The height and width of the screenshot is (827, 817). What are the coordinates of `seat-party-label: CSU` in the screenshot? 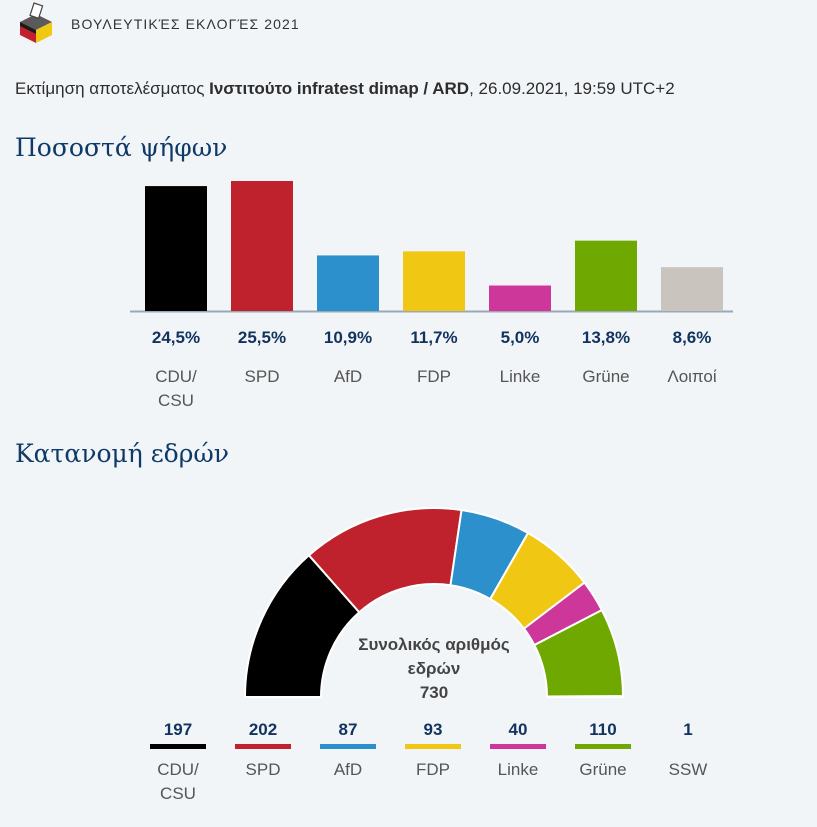 It's located at (178, 793).